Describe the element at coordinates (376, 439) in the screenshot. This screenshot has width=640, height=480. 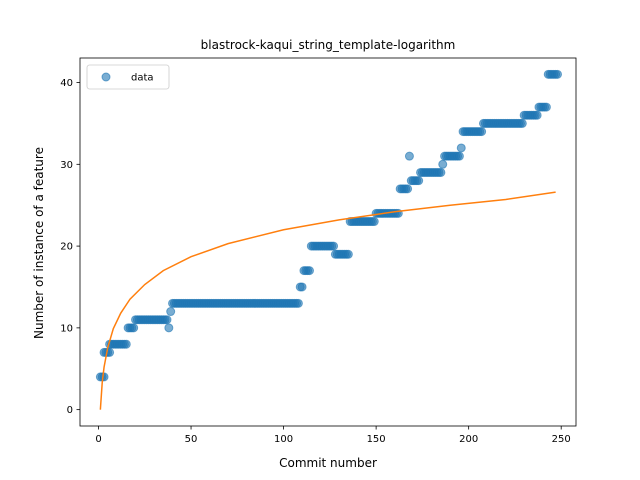
I see `x-tick-label: 150` at that location.